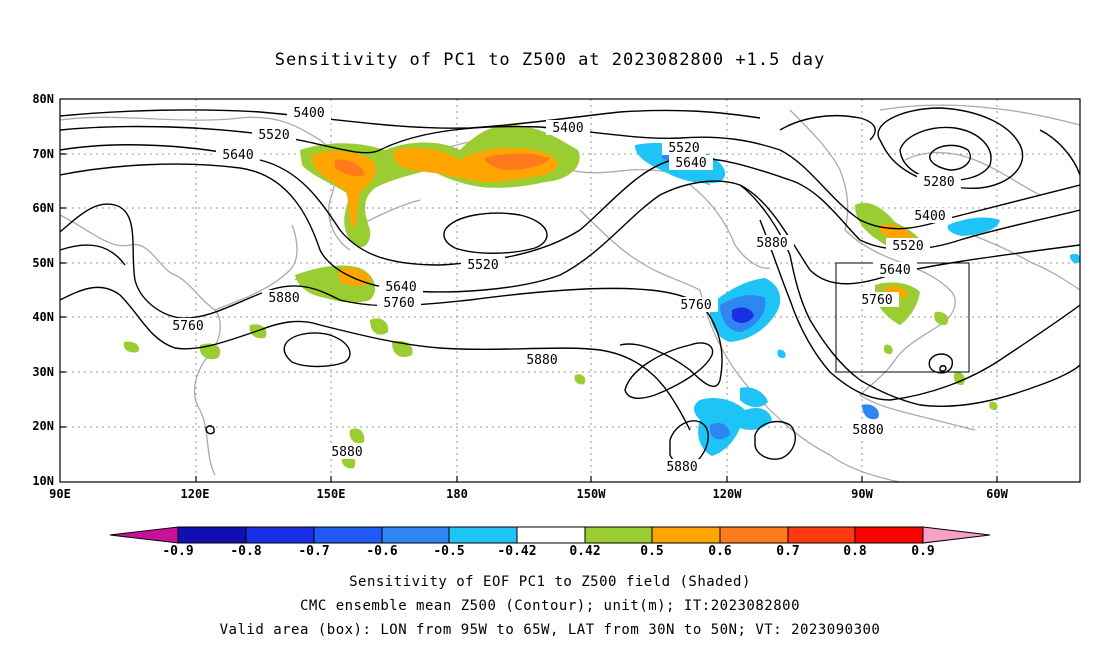 The width and height of the screenshot is (1100, 650). Describe the element at coordinates (314, 551) in the screenshot. I see `colorbar-label: -0.7` at that location.